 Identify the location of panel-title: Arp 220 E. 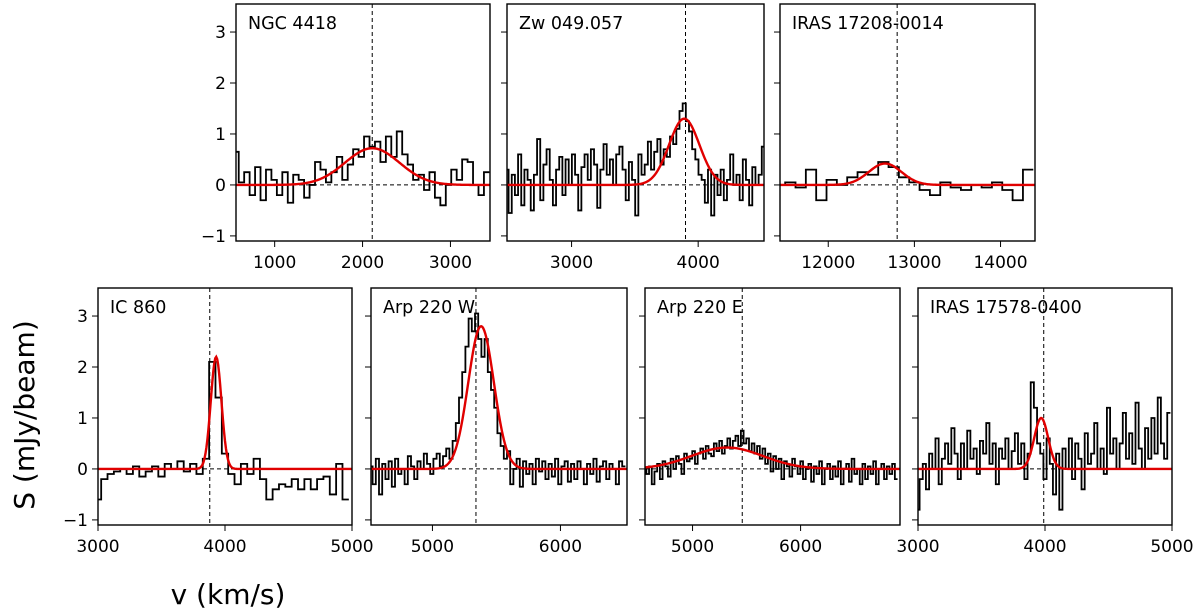
(700, 308).